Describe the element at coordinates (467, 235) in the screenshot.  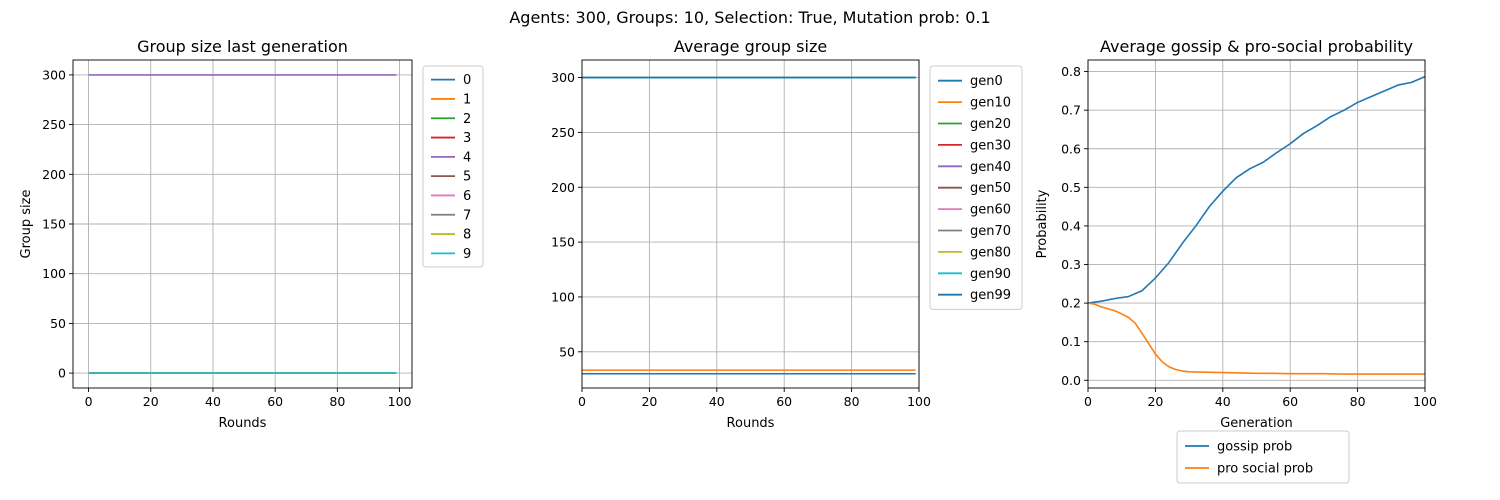
I see `legend-label: 8` at that location.